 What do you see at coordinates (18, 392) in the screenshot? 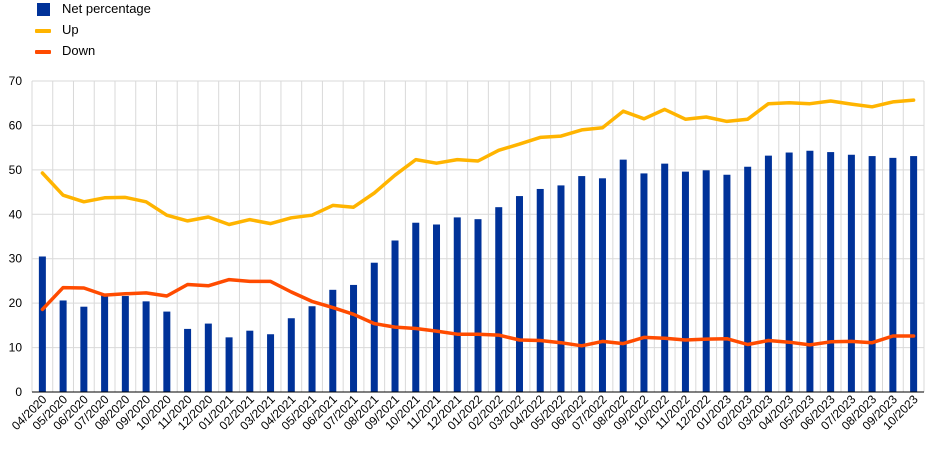
I see `y-tick-label: 0` at bounding box center [18, 392].